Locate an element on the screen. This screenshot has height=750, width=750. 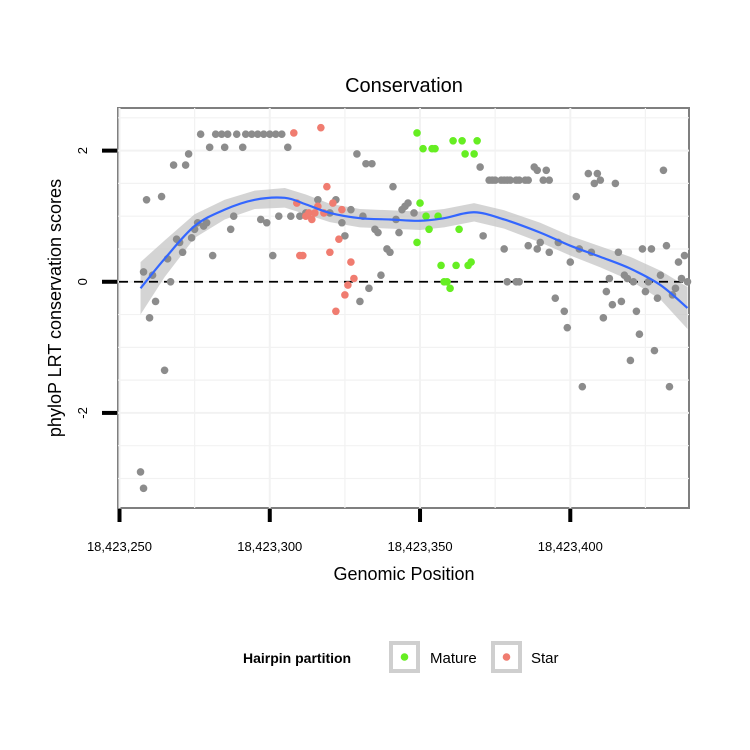
chart-title: Conservation is located at coordinates (404, 86).